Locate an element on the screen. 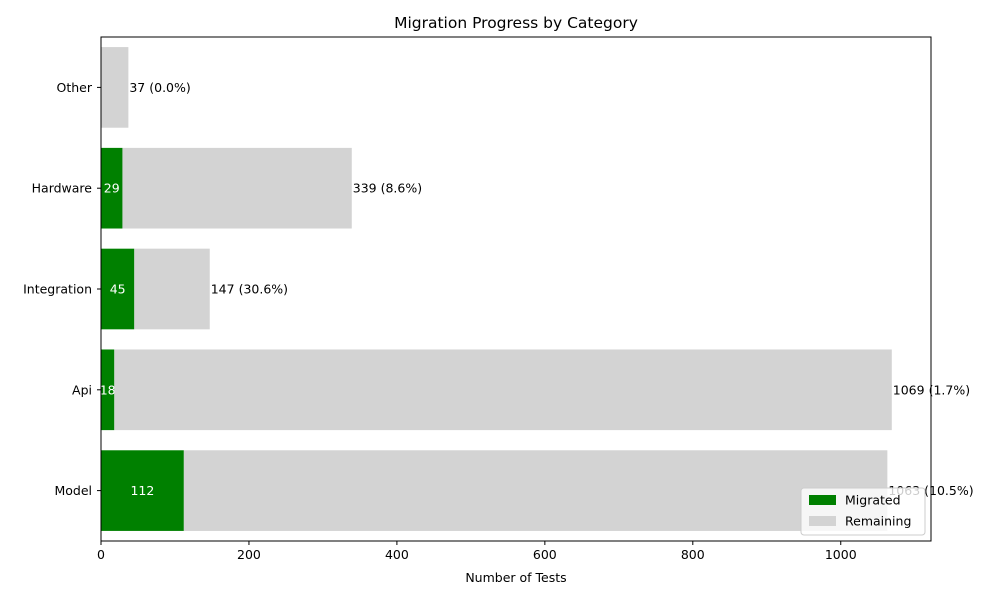  bar-value-label-integration: 45 is located at coordinates (118, 289).